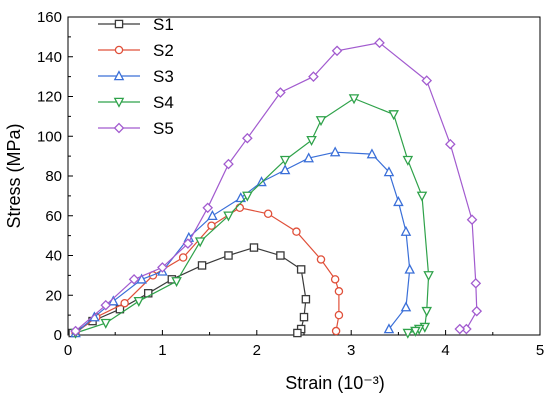 This screenshot has width=550, height=401. I want to click on legend: S1 S2 S3 S4 S5, so click(136, 76).